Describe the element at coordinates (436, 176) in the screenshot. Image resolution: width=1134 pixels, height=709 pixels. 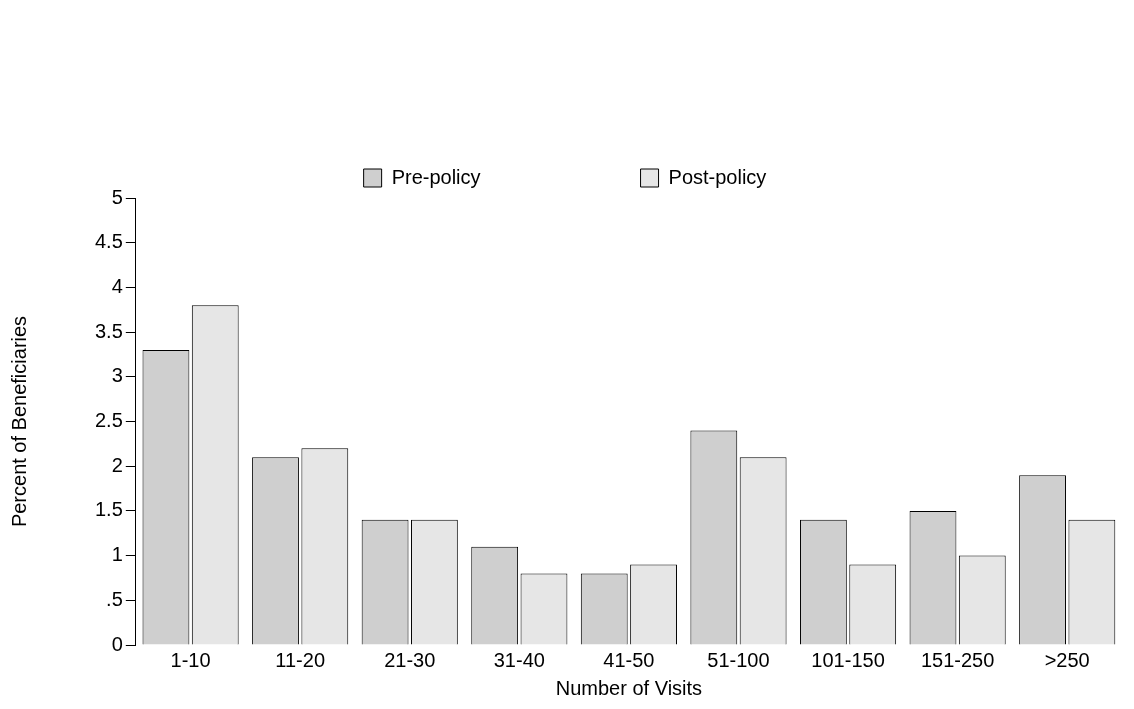
I see `legend-label: Pre-policy` at that location.